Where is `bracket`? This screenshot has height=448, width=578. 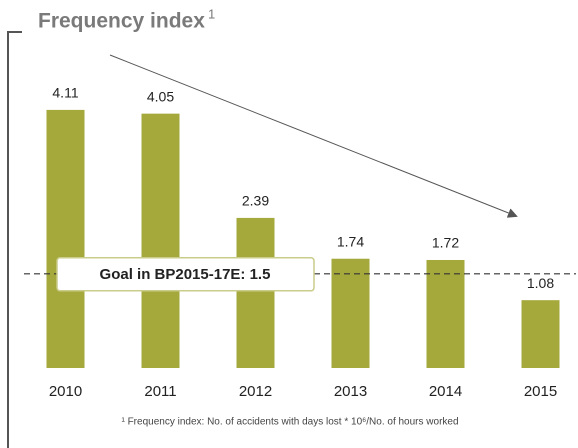 bracket is located at coordinates (14, 239).